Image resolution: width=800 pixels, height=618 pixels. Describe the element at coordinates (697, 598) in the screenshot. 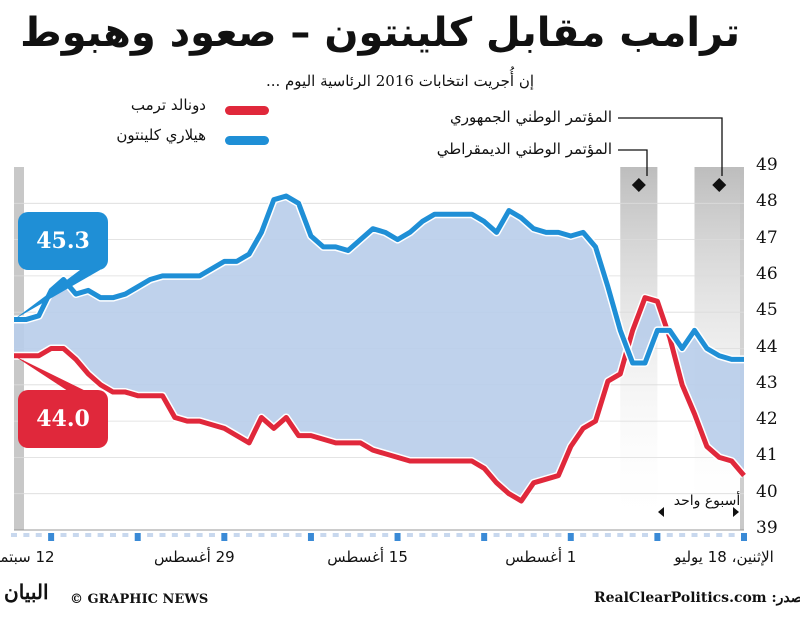

I see `source-credit: المصدر: RealClearPolitics.com` at that location.